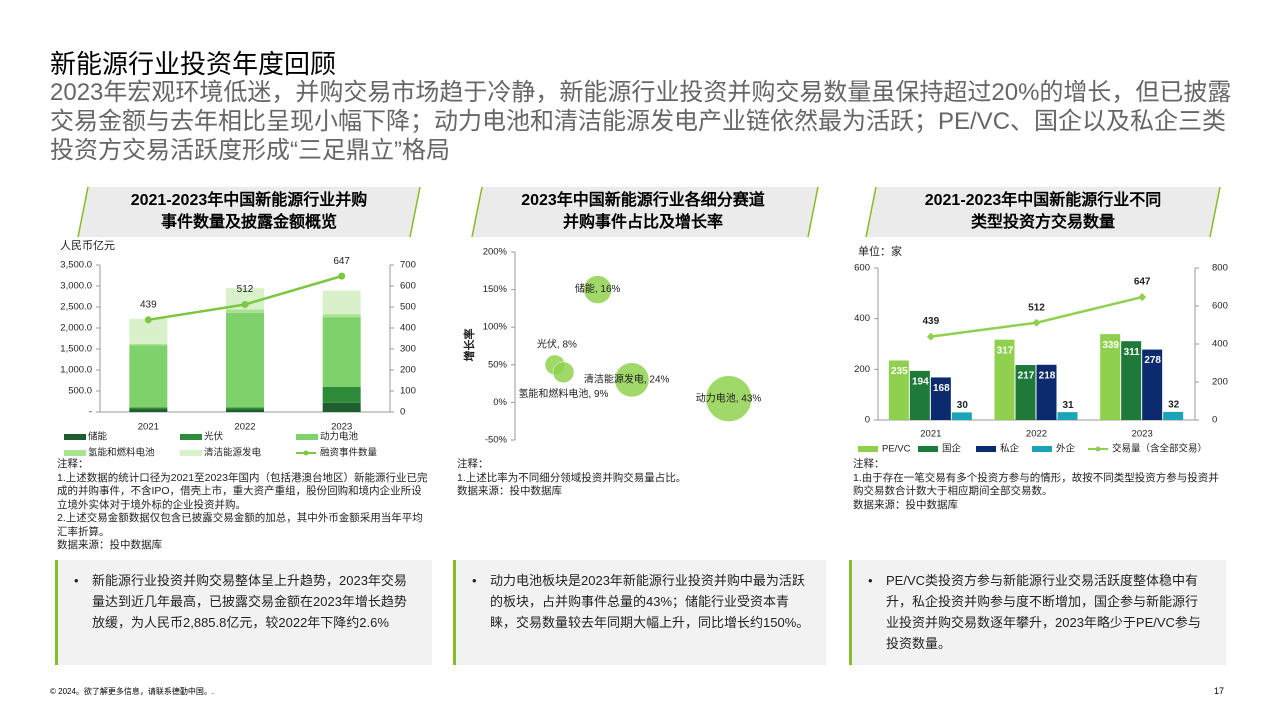 The width and height of the screenshot is (1280, 720). I want to click on y-tick-label: 3,000.0, so click(76, 286).